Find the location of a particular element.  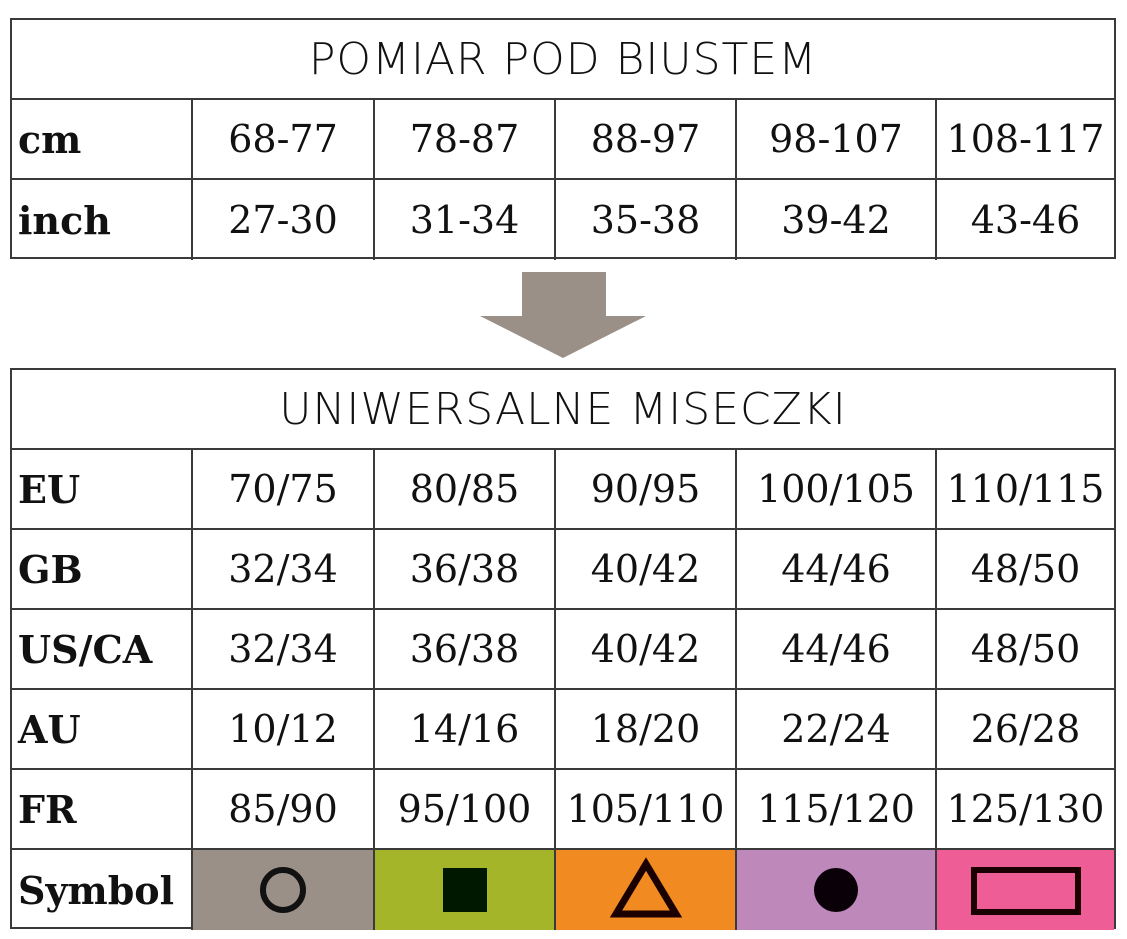

size-cell: 90/95 is located at coordinates (646, 489).